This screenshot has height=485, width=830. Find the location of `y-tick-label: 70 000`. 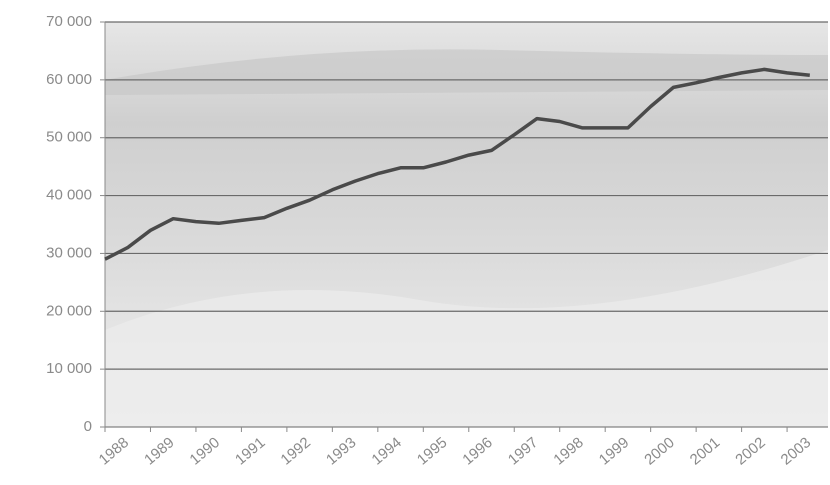

y-tick-label: 70 000 is located at coordinates (69, 21).